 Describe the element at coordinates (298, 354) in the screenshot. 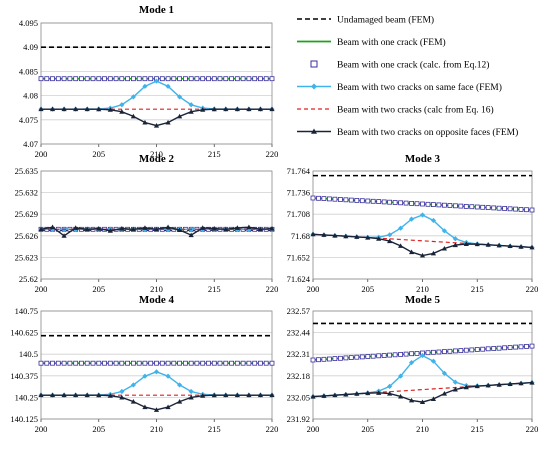

I see `y-tick-label: 232.31` at that location.